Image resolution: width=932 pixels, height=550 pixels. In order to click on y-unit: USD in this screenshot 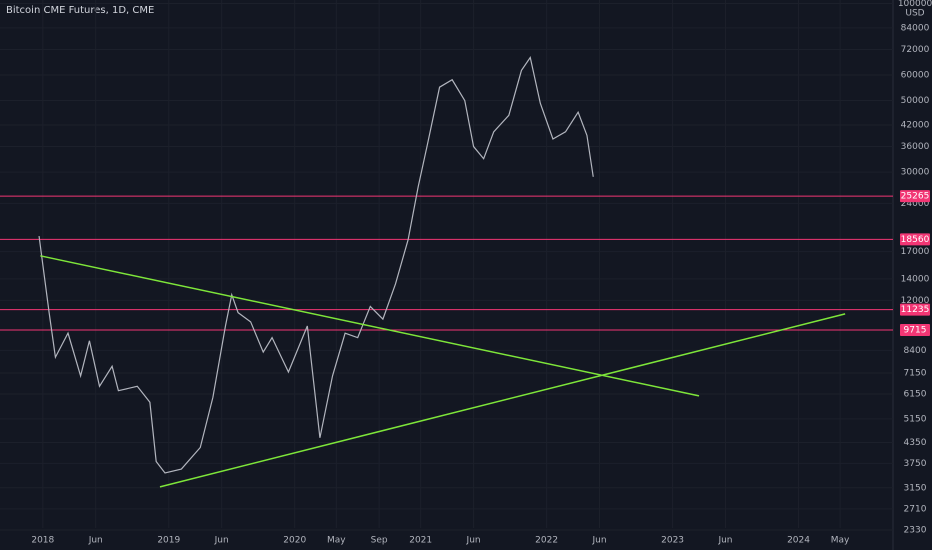, I will do `click(914, 14)`.